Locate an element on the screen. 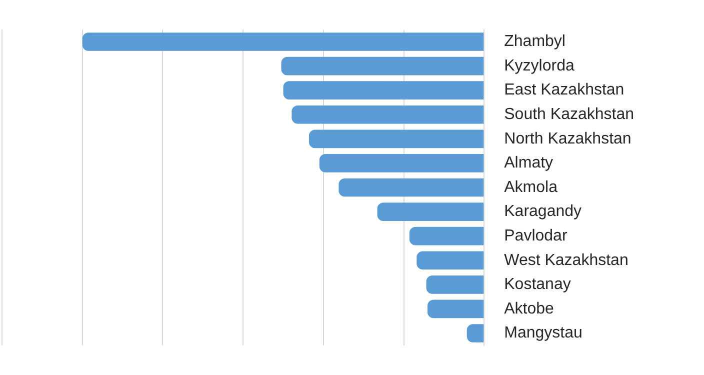  y-tick-label: South Kazakhstan is located at coordinates (569, 115).